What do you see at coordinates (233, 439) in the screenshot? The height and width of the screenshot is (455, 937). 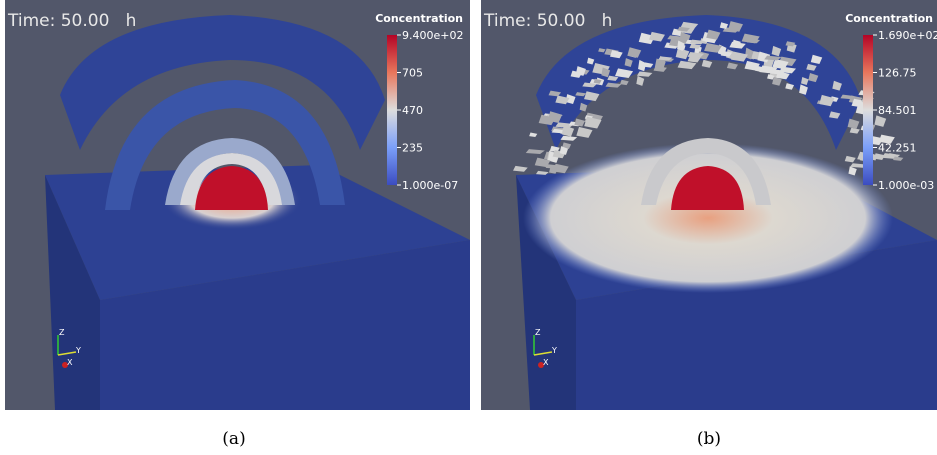 I see `caption: (a)` at bounding box center [233, 439].